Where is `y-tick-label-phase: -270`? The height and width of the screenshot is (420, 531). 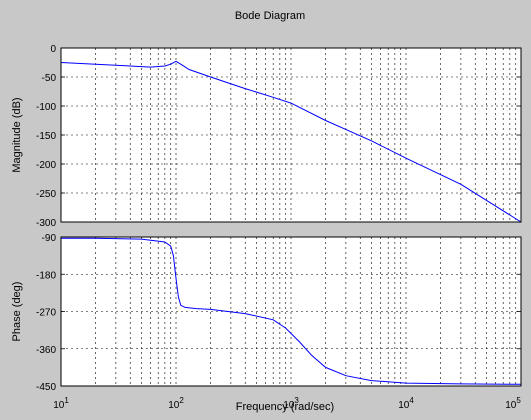
y-tick-label-phase: -270 is located at coordinates (46, 313).